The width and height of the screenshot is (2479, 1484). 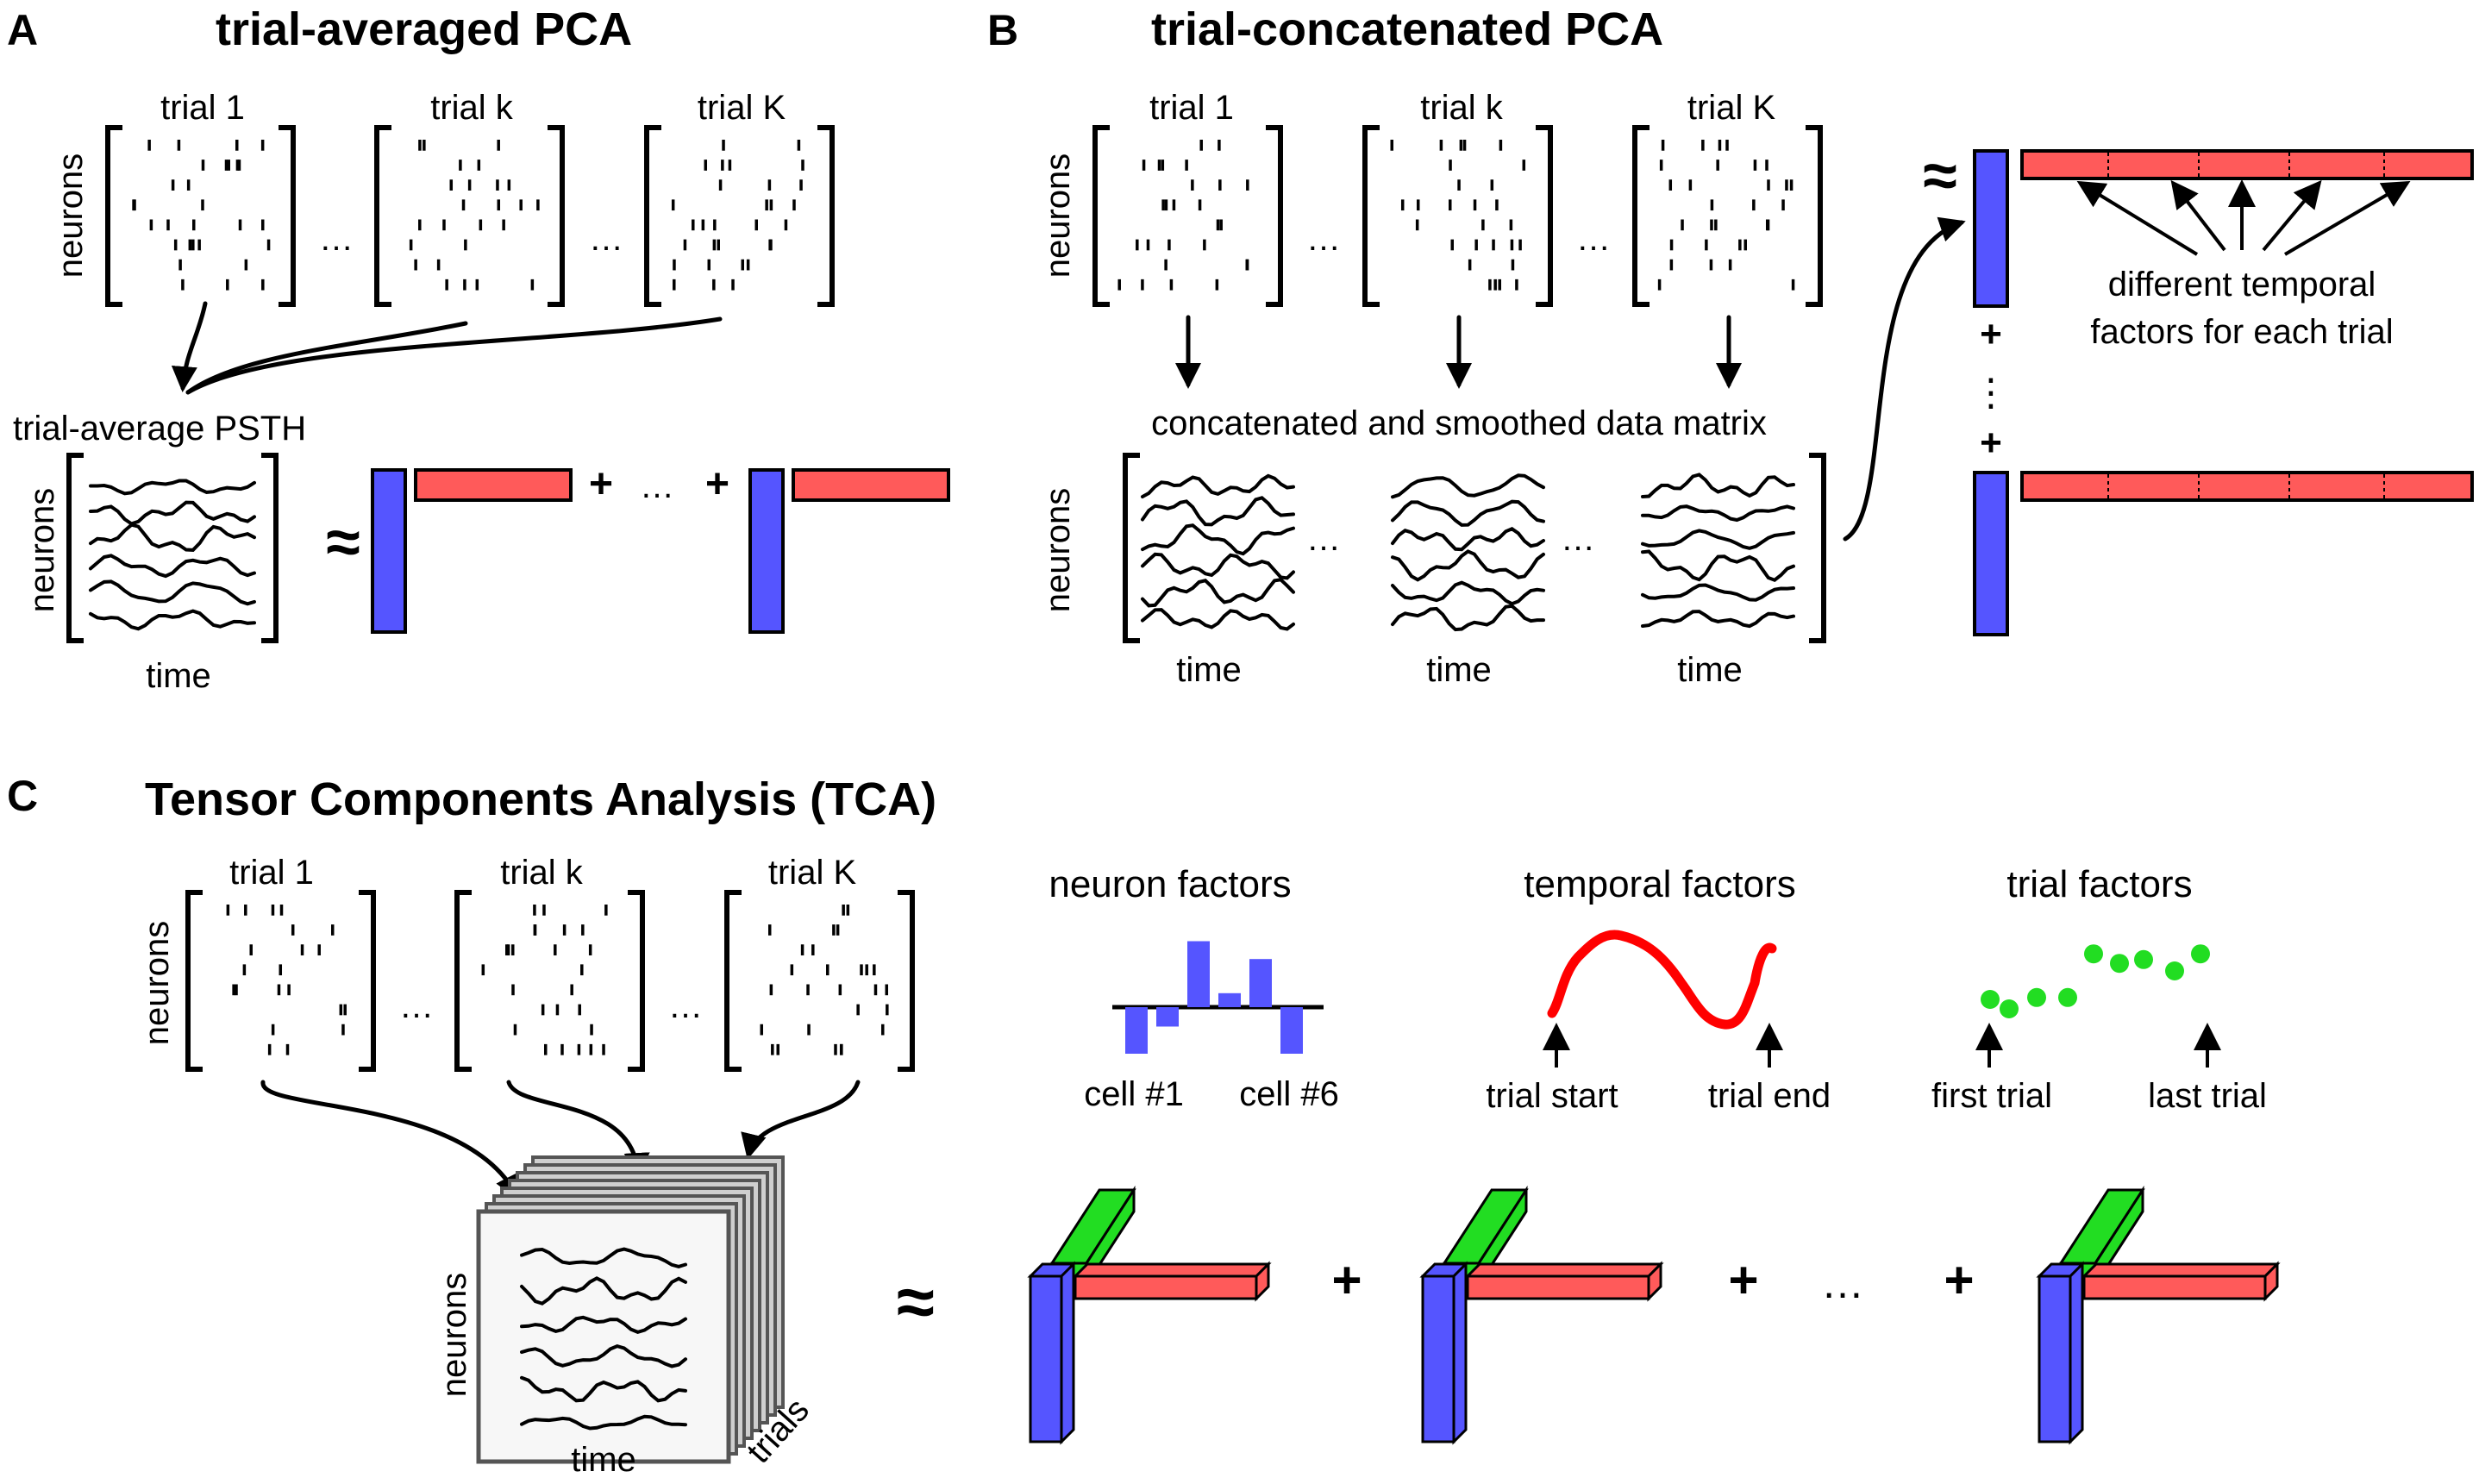 What do you see at coordinates (1662, 980) in the screenshot?
I see `temporal-factor-curve` at bounding box center [1662, 980].